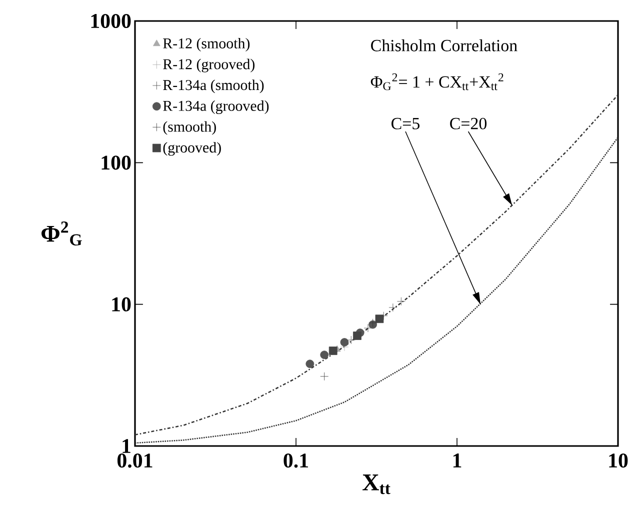 The width and height of the screenshot is (640, 521). I want to click on legend-label: R-134a (grooved), so click(216, 107).